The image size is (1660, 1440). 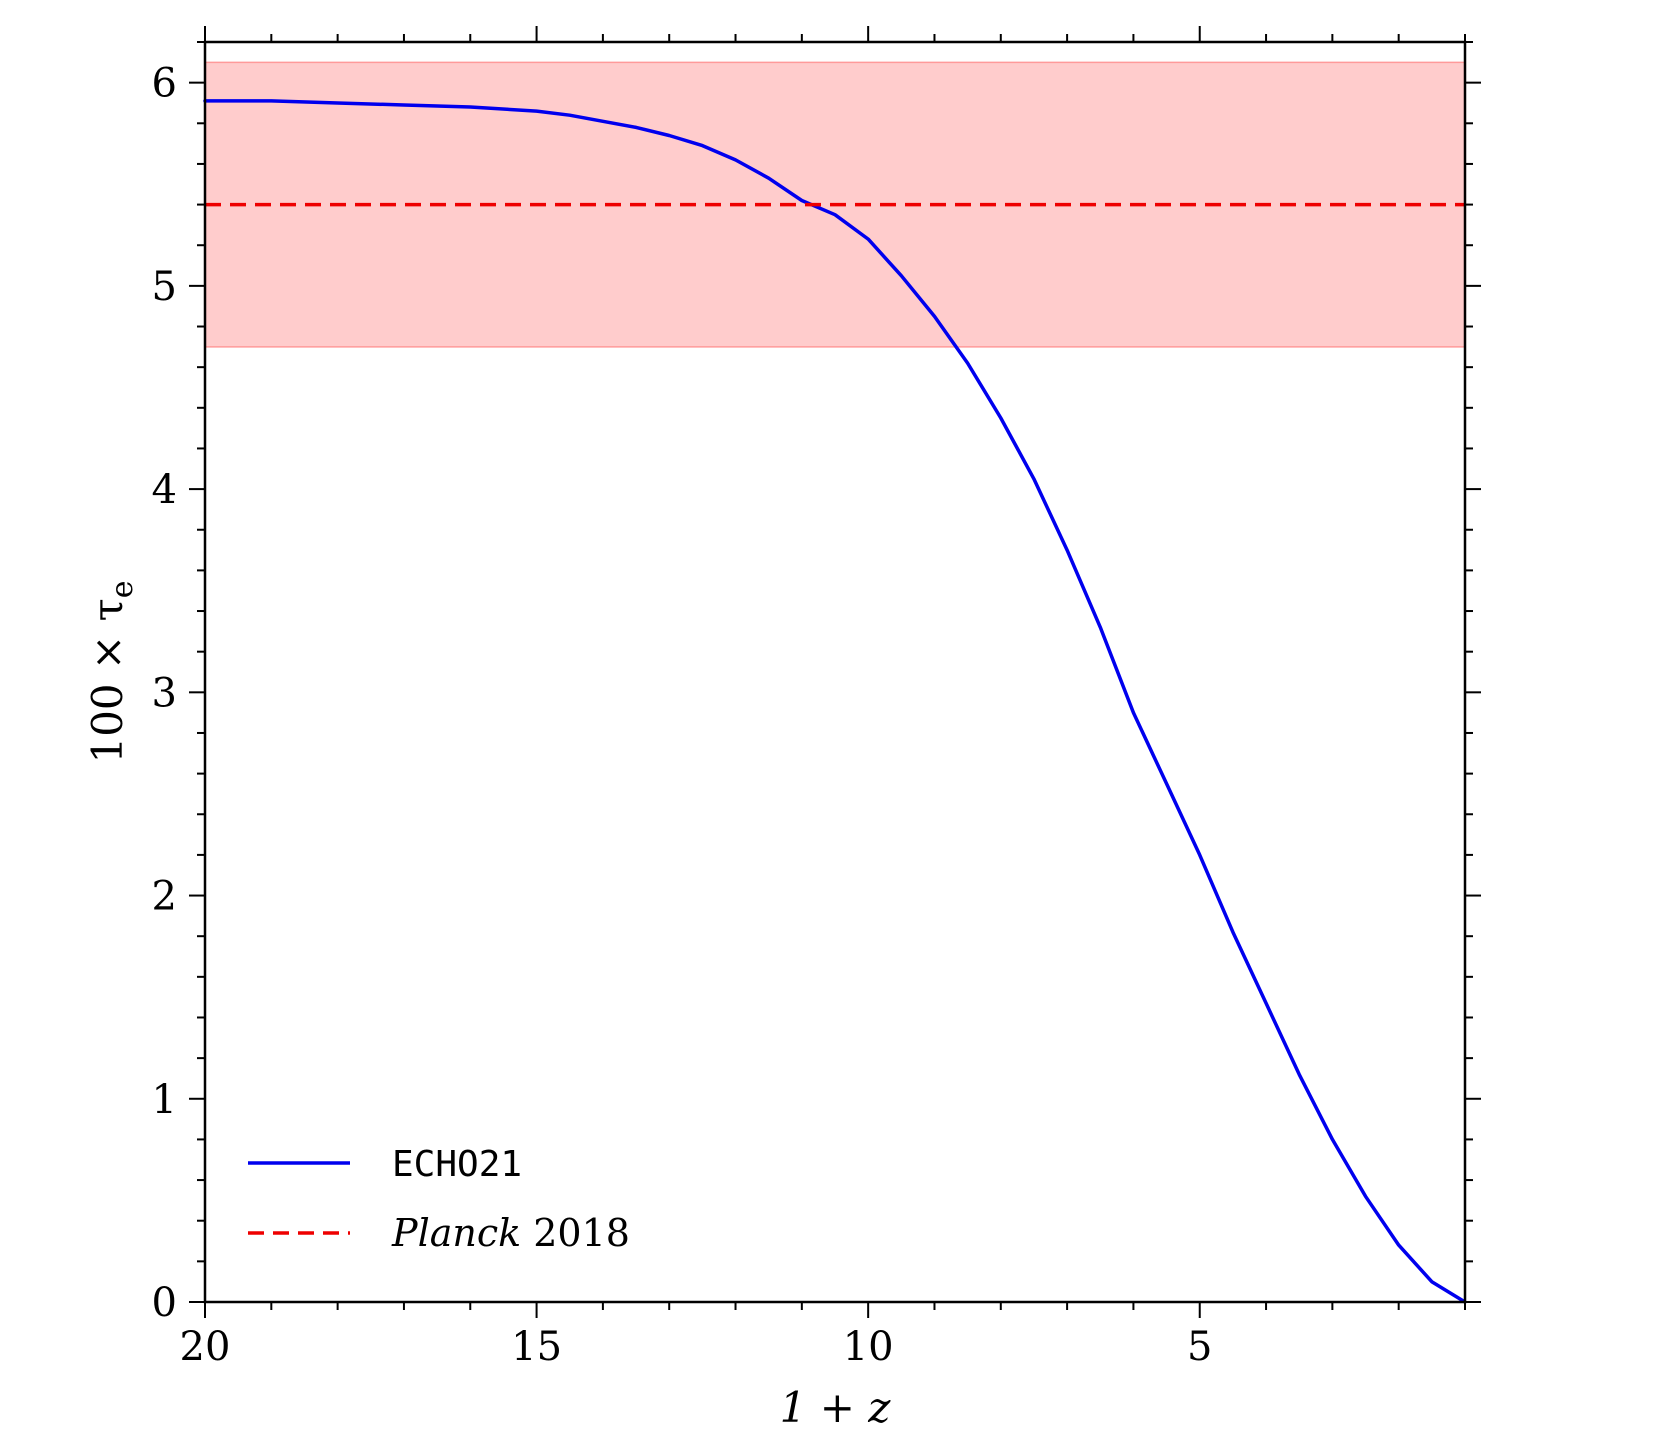 I want to click on y-axis-label-main: 100 × τ, so click(x=107, y=680).